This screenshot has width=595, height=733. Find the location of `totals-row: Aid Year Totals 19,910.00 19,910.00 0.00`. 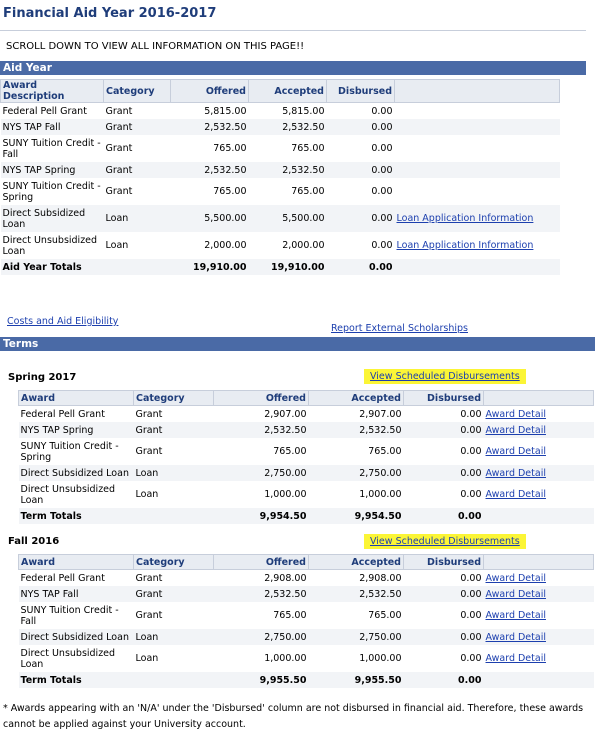

totals-row: Aid Year Totals 19,910.00 19,910.00 0.00 is located at coordinates (280, 267).